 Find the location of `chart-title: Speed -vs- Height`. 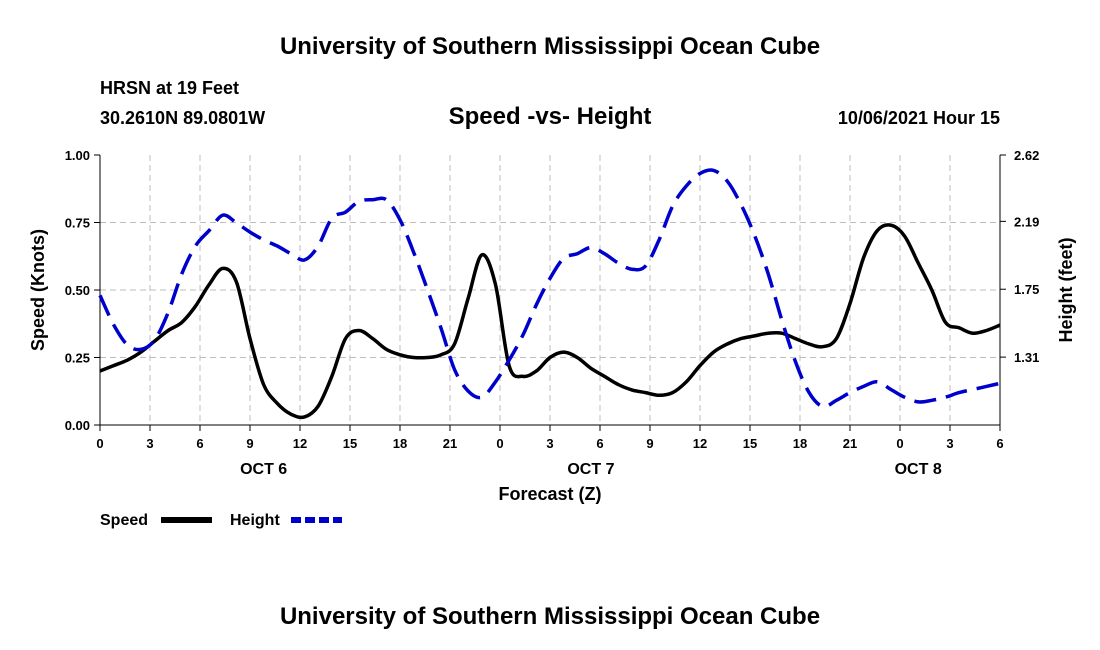

chart-title: Speed -vs- Height is located at coordinates (550, 116).